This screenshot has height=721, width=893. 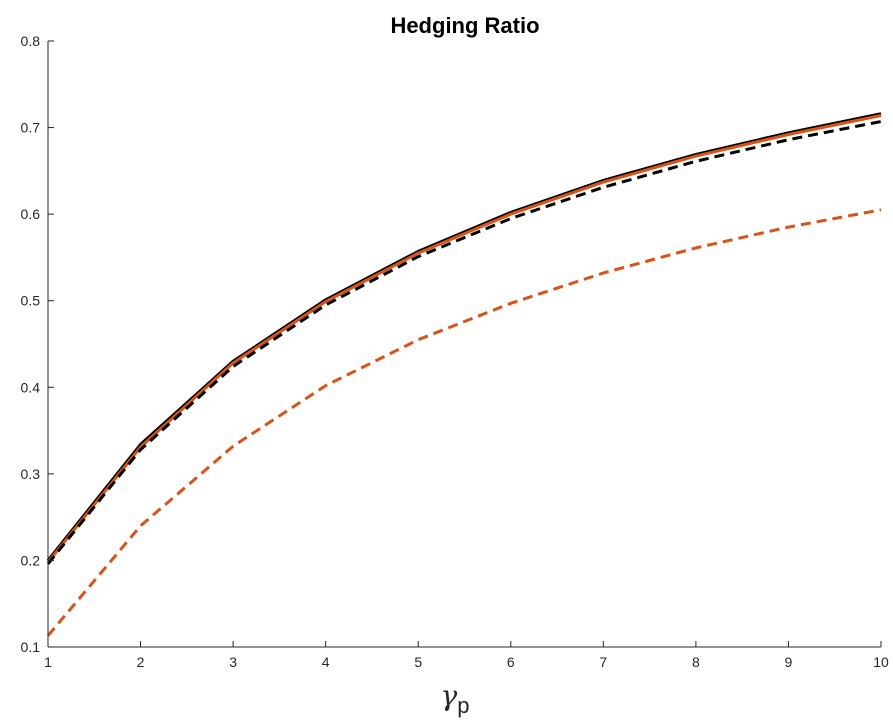 What do you see at coordinates (31, 301) in the screenshot?
I see `y-tick-label: 0.5` at bounding box center [31, 301].